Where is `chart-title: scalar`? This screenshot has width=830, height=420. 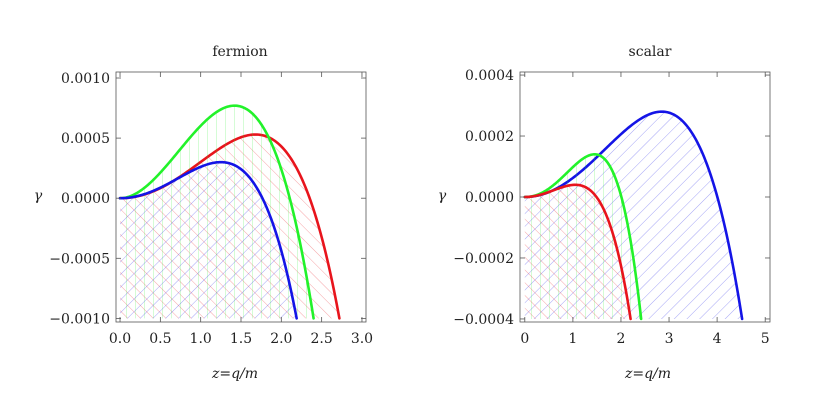 chart-title: scalar is located at coordinates (650, 52).